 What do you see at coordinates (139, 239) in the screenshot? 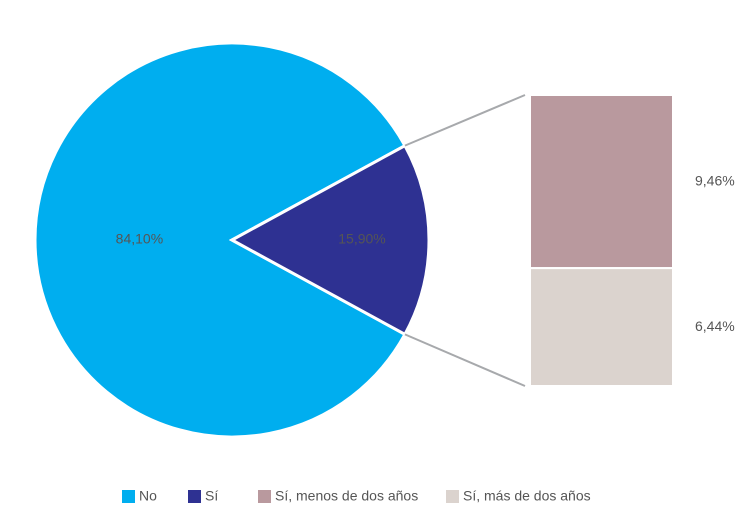
I see `slice-label: 84,10%` at bounding box center [139, 239].